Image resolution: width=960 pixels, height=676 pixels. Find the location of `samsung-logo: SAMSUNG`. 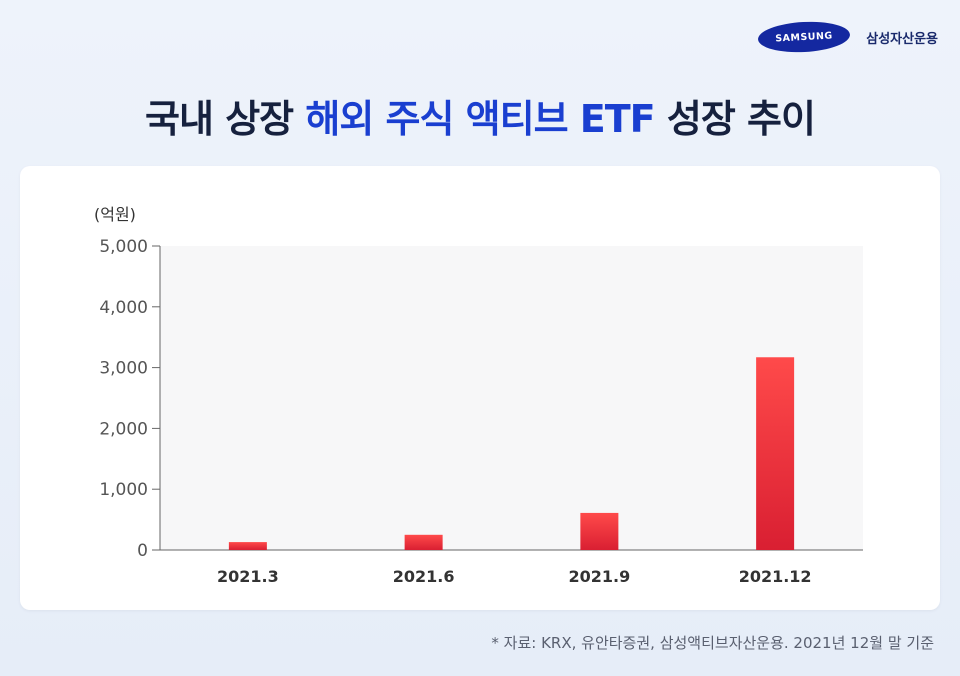

samsung-logo: SAMSUNG is located at coordinates (804, 37).